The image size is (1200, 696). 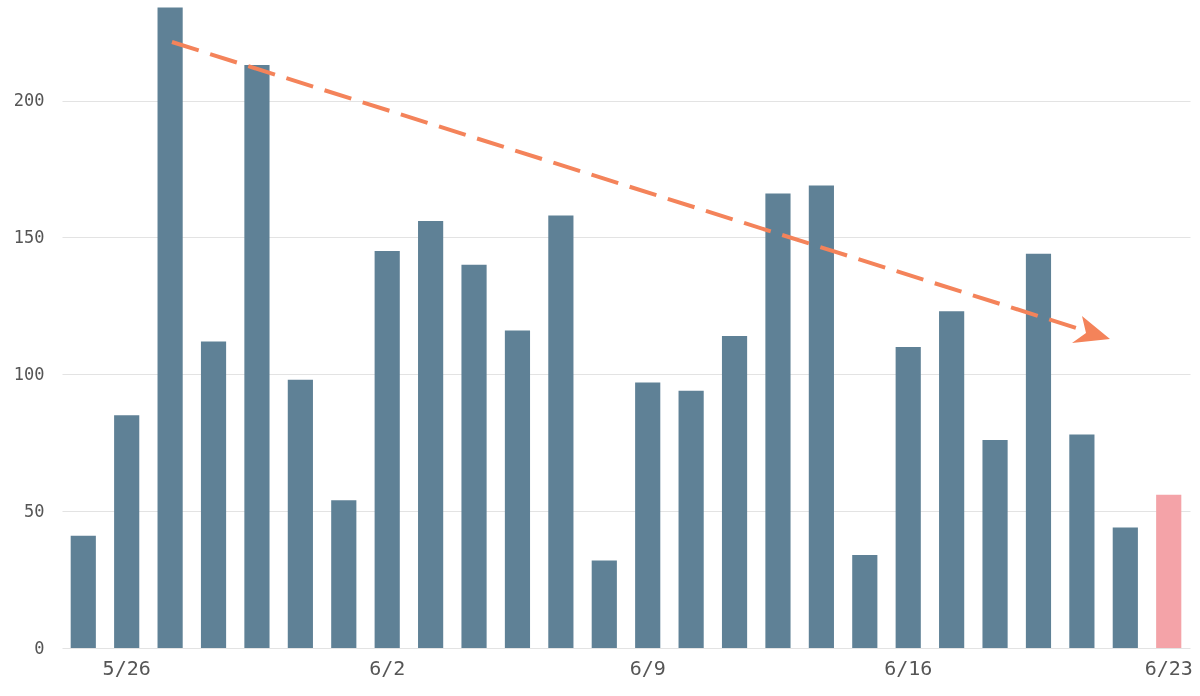 What do you see at coordinates (29, 100) in the screenshot?
I see `y-tick-label: 200` at bounding box center [29, 100].